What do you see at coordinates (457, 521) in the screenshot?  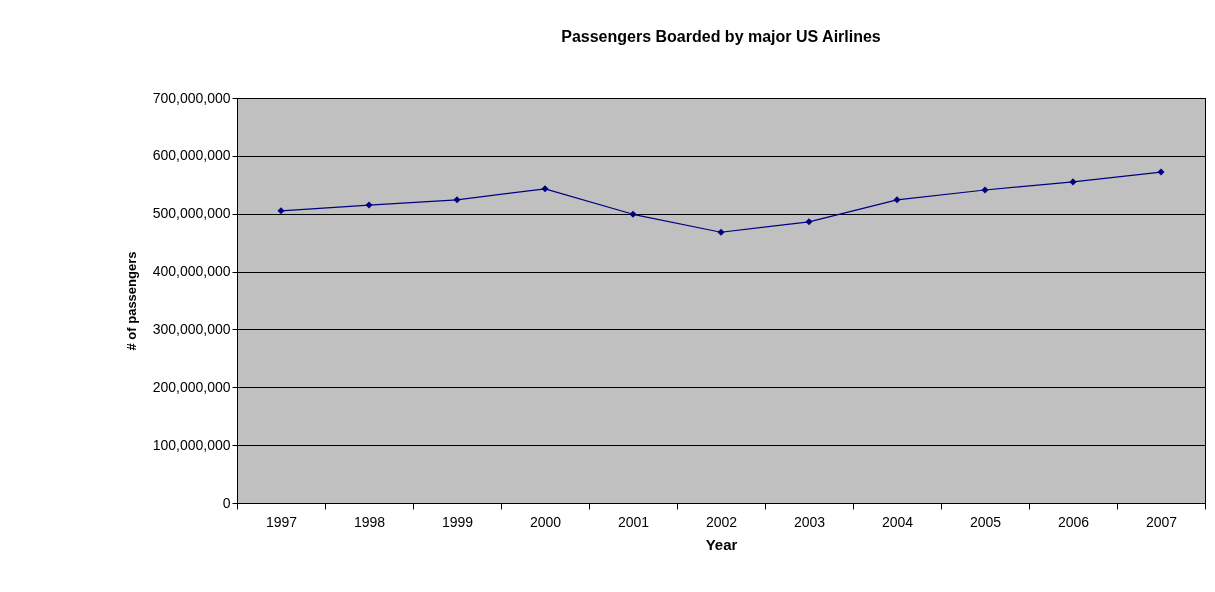 I see `x-tick-label: 1999` at bounding box center [457, 521].